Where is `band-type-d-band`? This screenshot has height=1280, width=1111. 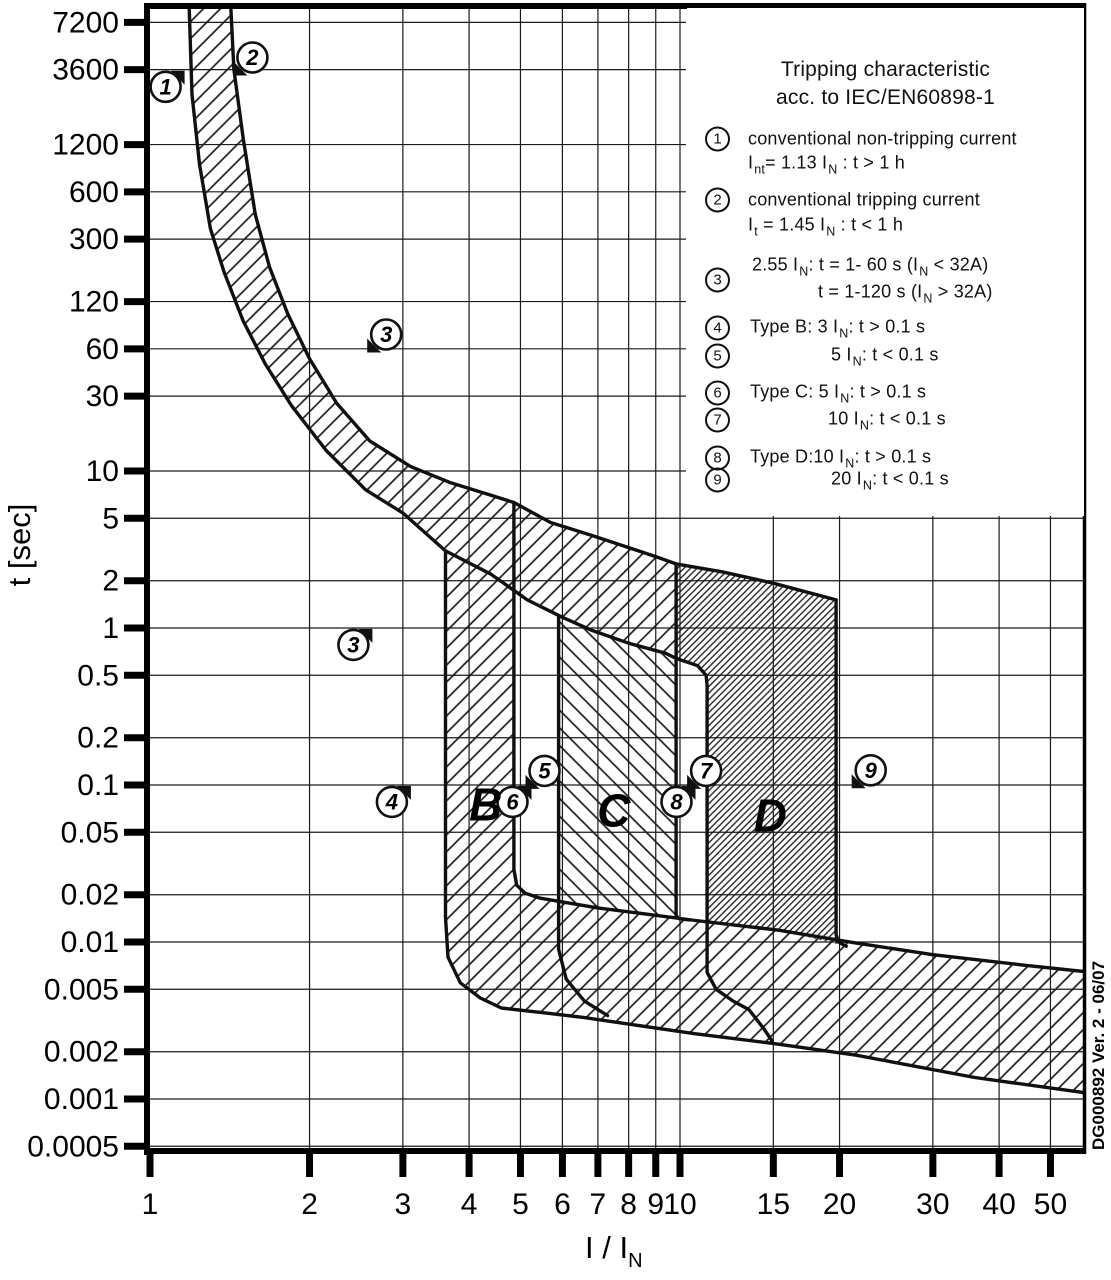 band-type-d-band is located at coordinates (761, 755).